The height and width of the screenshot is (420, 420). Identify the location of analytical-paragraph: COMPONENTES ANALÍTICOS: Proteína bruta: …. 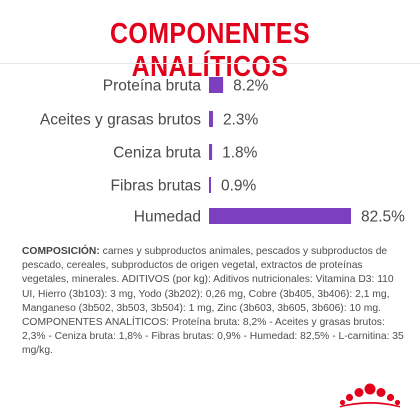
(213, 337).